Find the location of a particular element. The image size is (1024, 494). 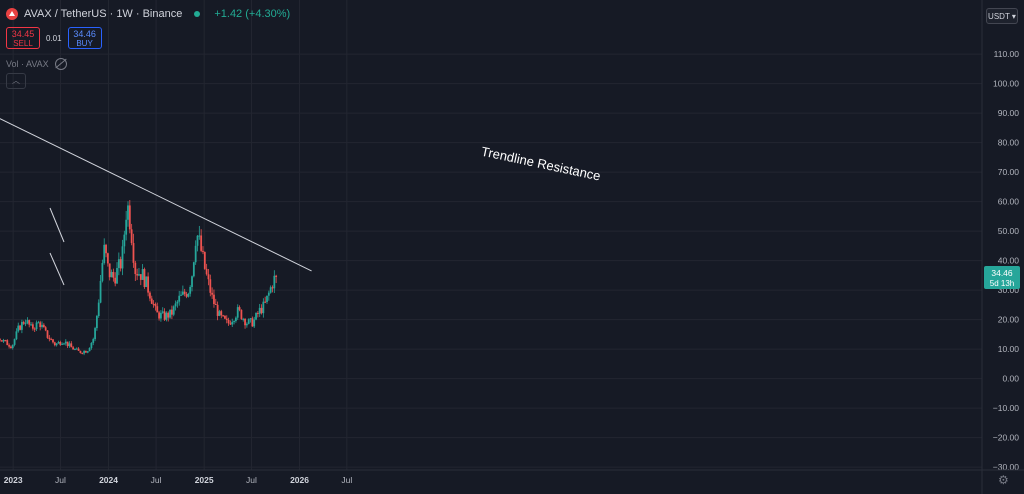

x-tick-label: 2026 is located at coordinates (299, 480).